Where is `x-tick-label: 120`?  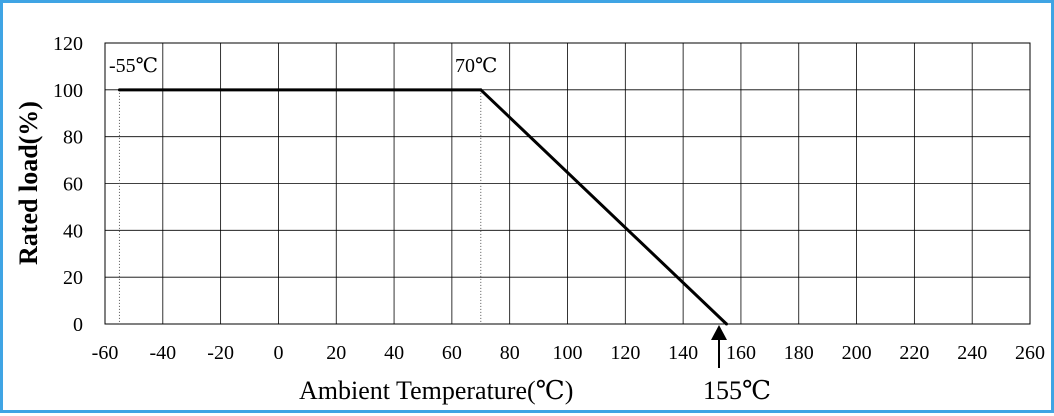
x-tick-label: 120 is located at coordinates (625, 353).